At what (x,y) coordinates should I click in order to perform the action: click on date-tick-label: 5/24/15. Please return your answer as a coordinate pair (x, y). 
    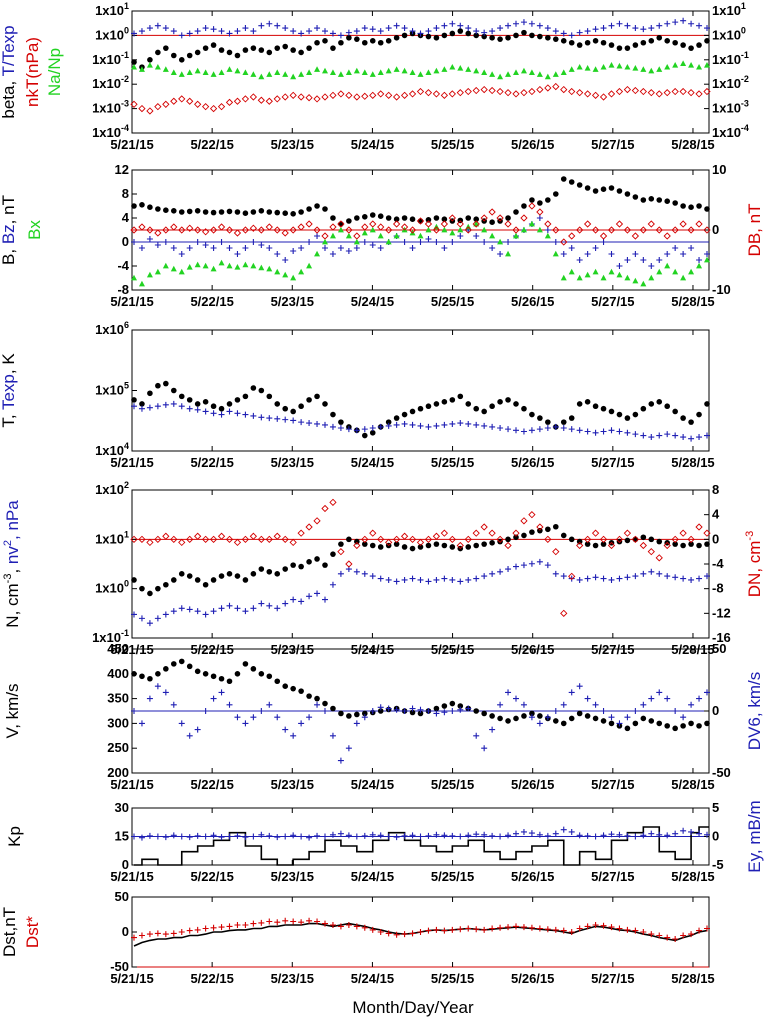
    Looking at the image, I should click on (372, 876).